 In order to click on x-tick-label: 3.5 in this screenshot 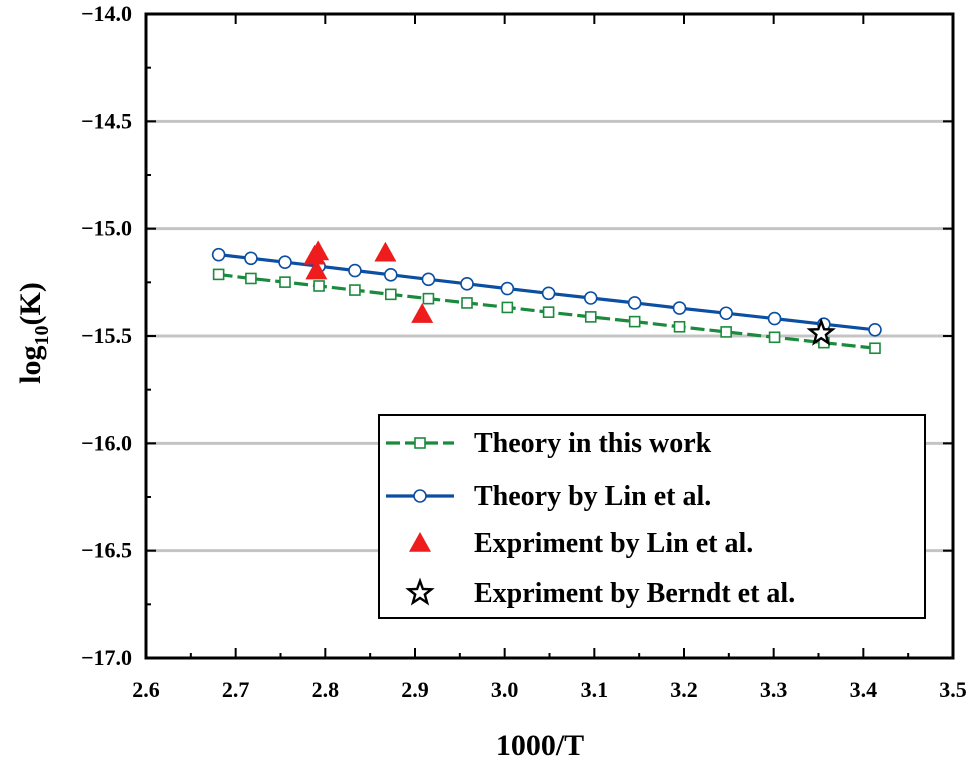, I will do `click(953, 689)`.